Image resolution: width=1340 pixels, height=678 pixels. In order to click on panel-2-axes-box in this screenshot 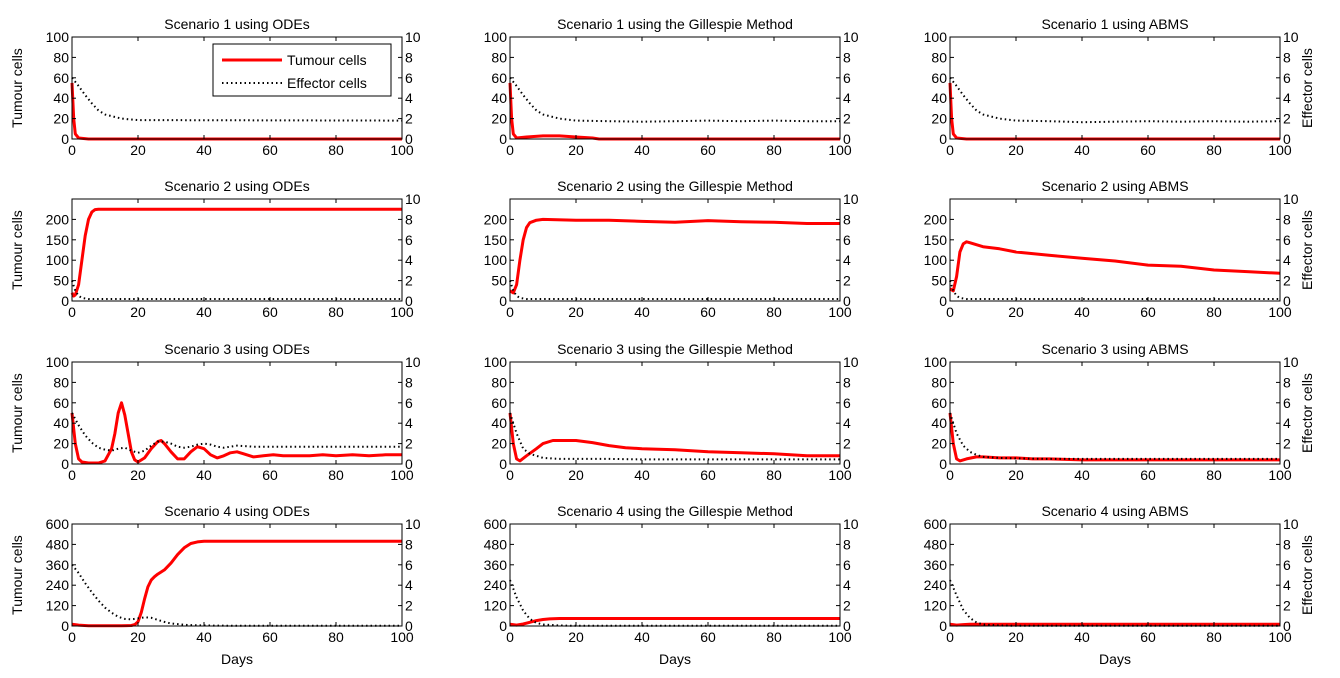, I will do `click(675, 88)`.